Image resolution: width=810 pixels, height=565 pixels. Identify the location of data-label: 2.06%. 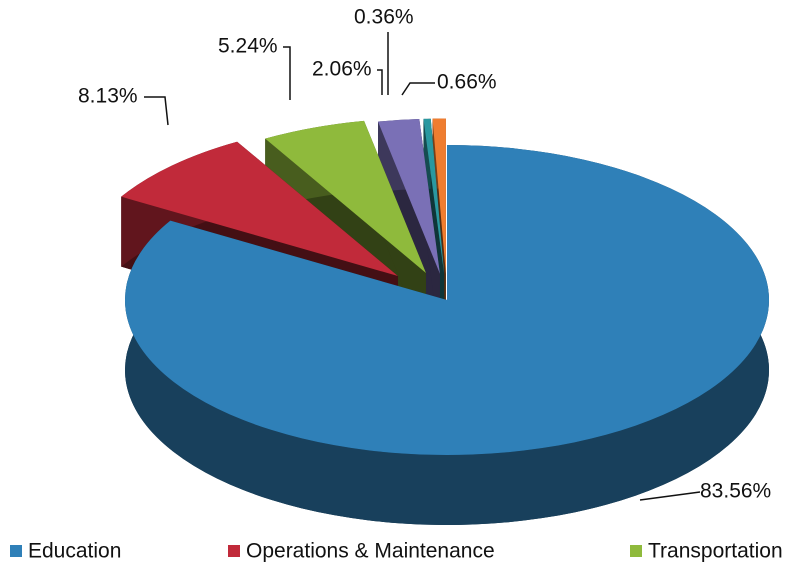
(342, 69).